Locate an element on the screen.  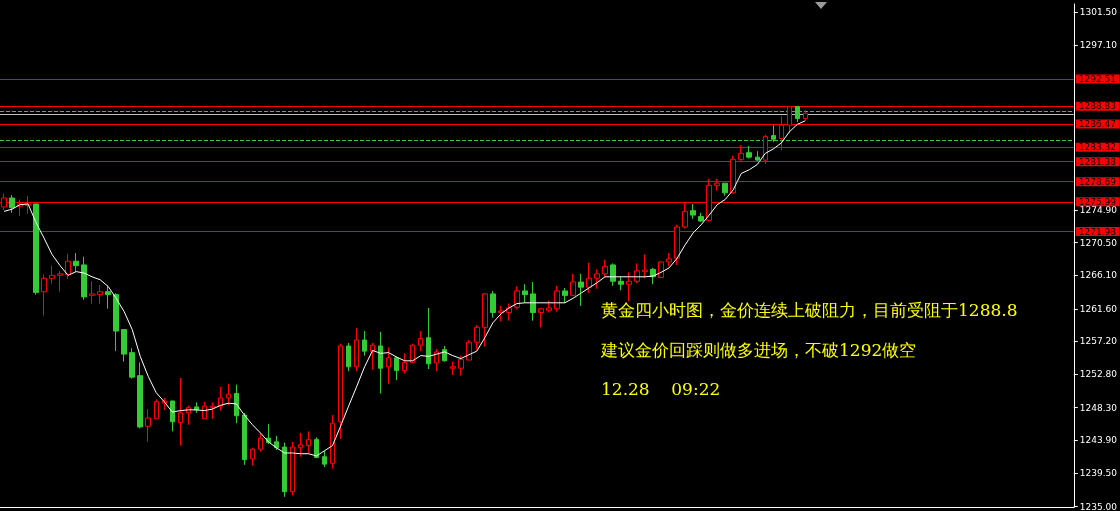
ref-line-label: 1271.98 is located at coordinates (1097, 231).